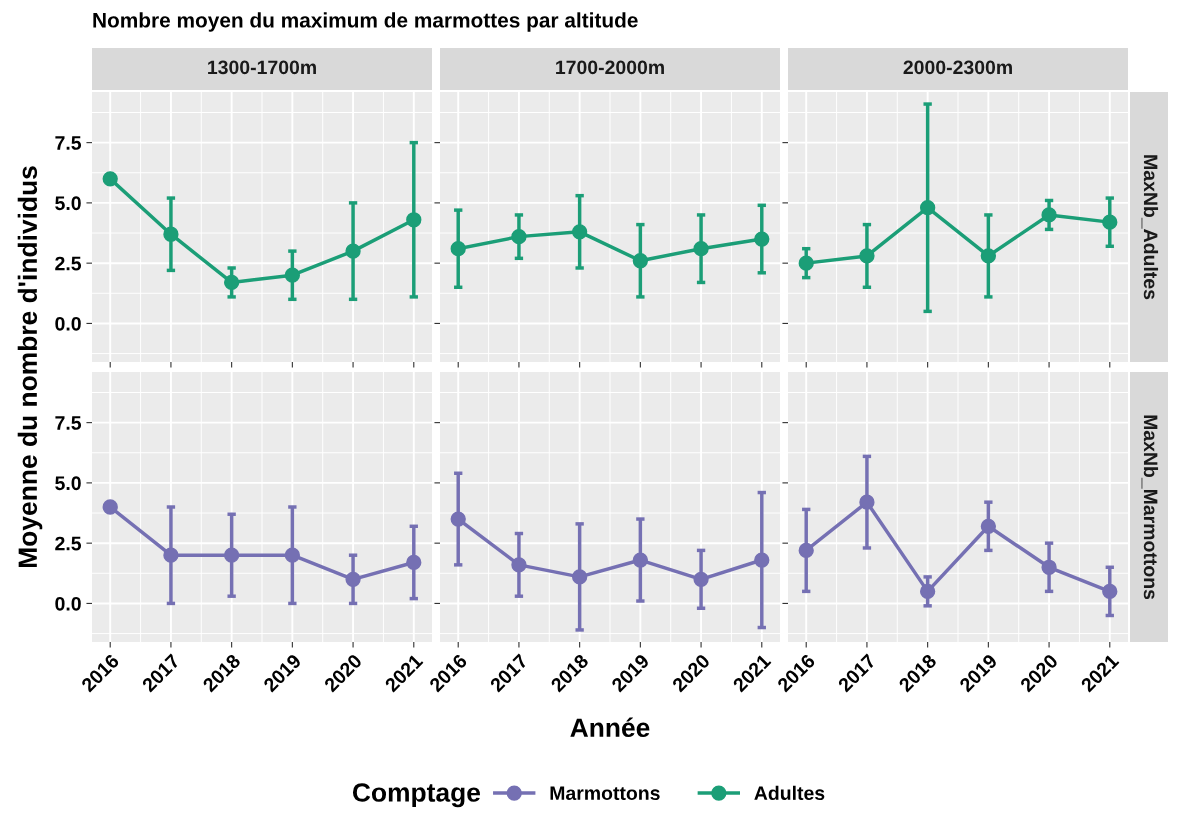 The image size is (1177, 821). Describe the element at coordinates (605, 793) in the screenshot. I see `legend-label: Marmottons` at that location.